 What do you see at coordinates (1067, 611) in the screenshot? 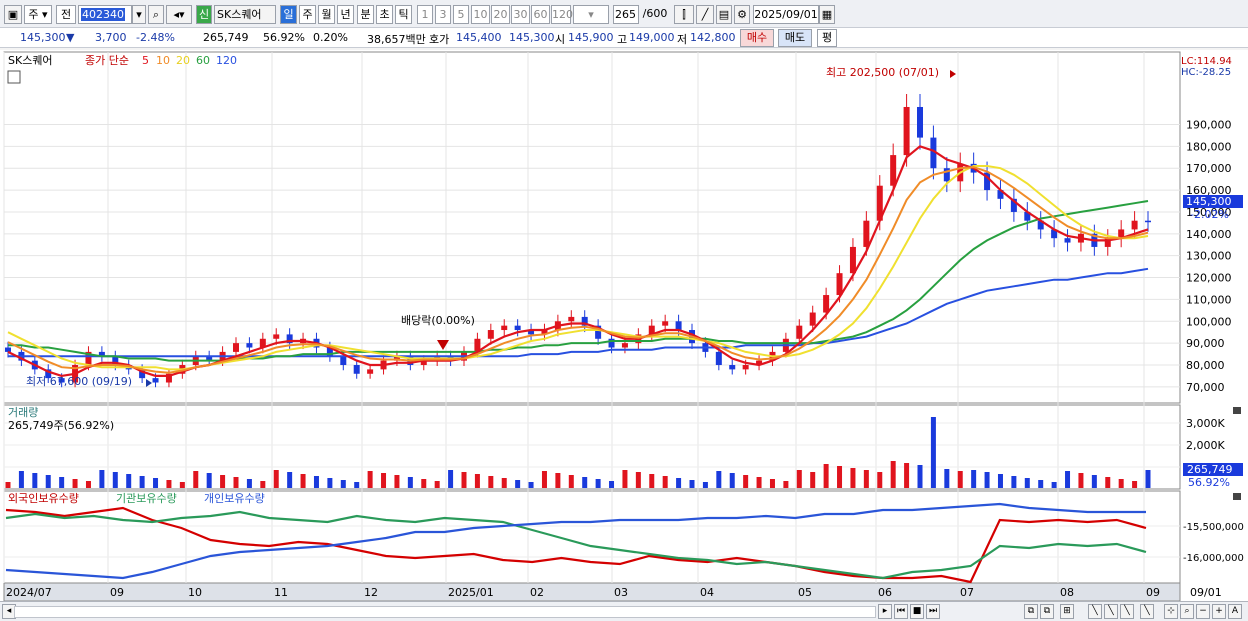
I see `tool-icon: ⊞` at bounding box center [1067, 611].